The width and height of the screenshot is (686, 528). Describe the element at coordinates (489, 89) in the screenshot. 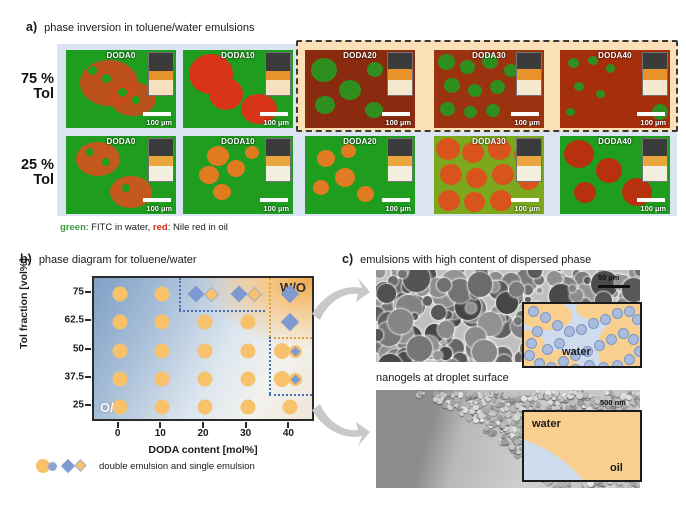

I see `micrograph-75tol-doda30: DODA30 100 µm` at that location.